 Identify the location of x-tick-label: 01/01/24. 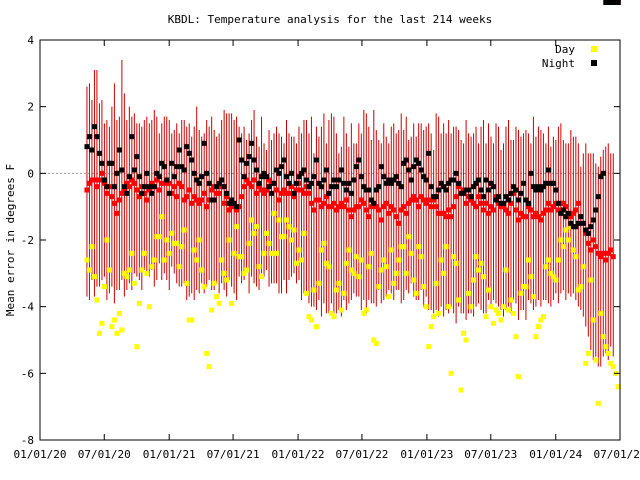
(555, 454).